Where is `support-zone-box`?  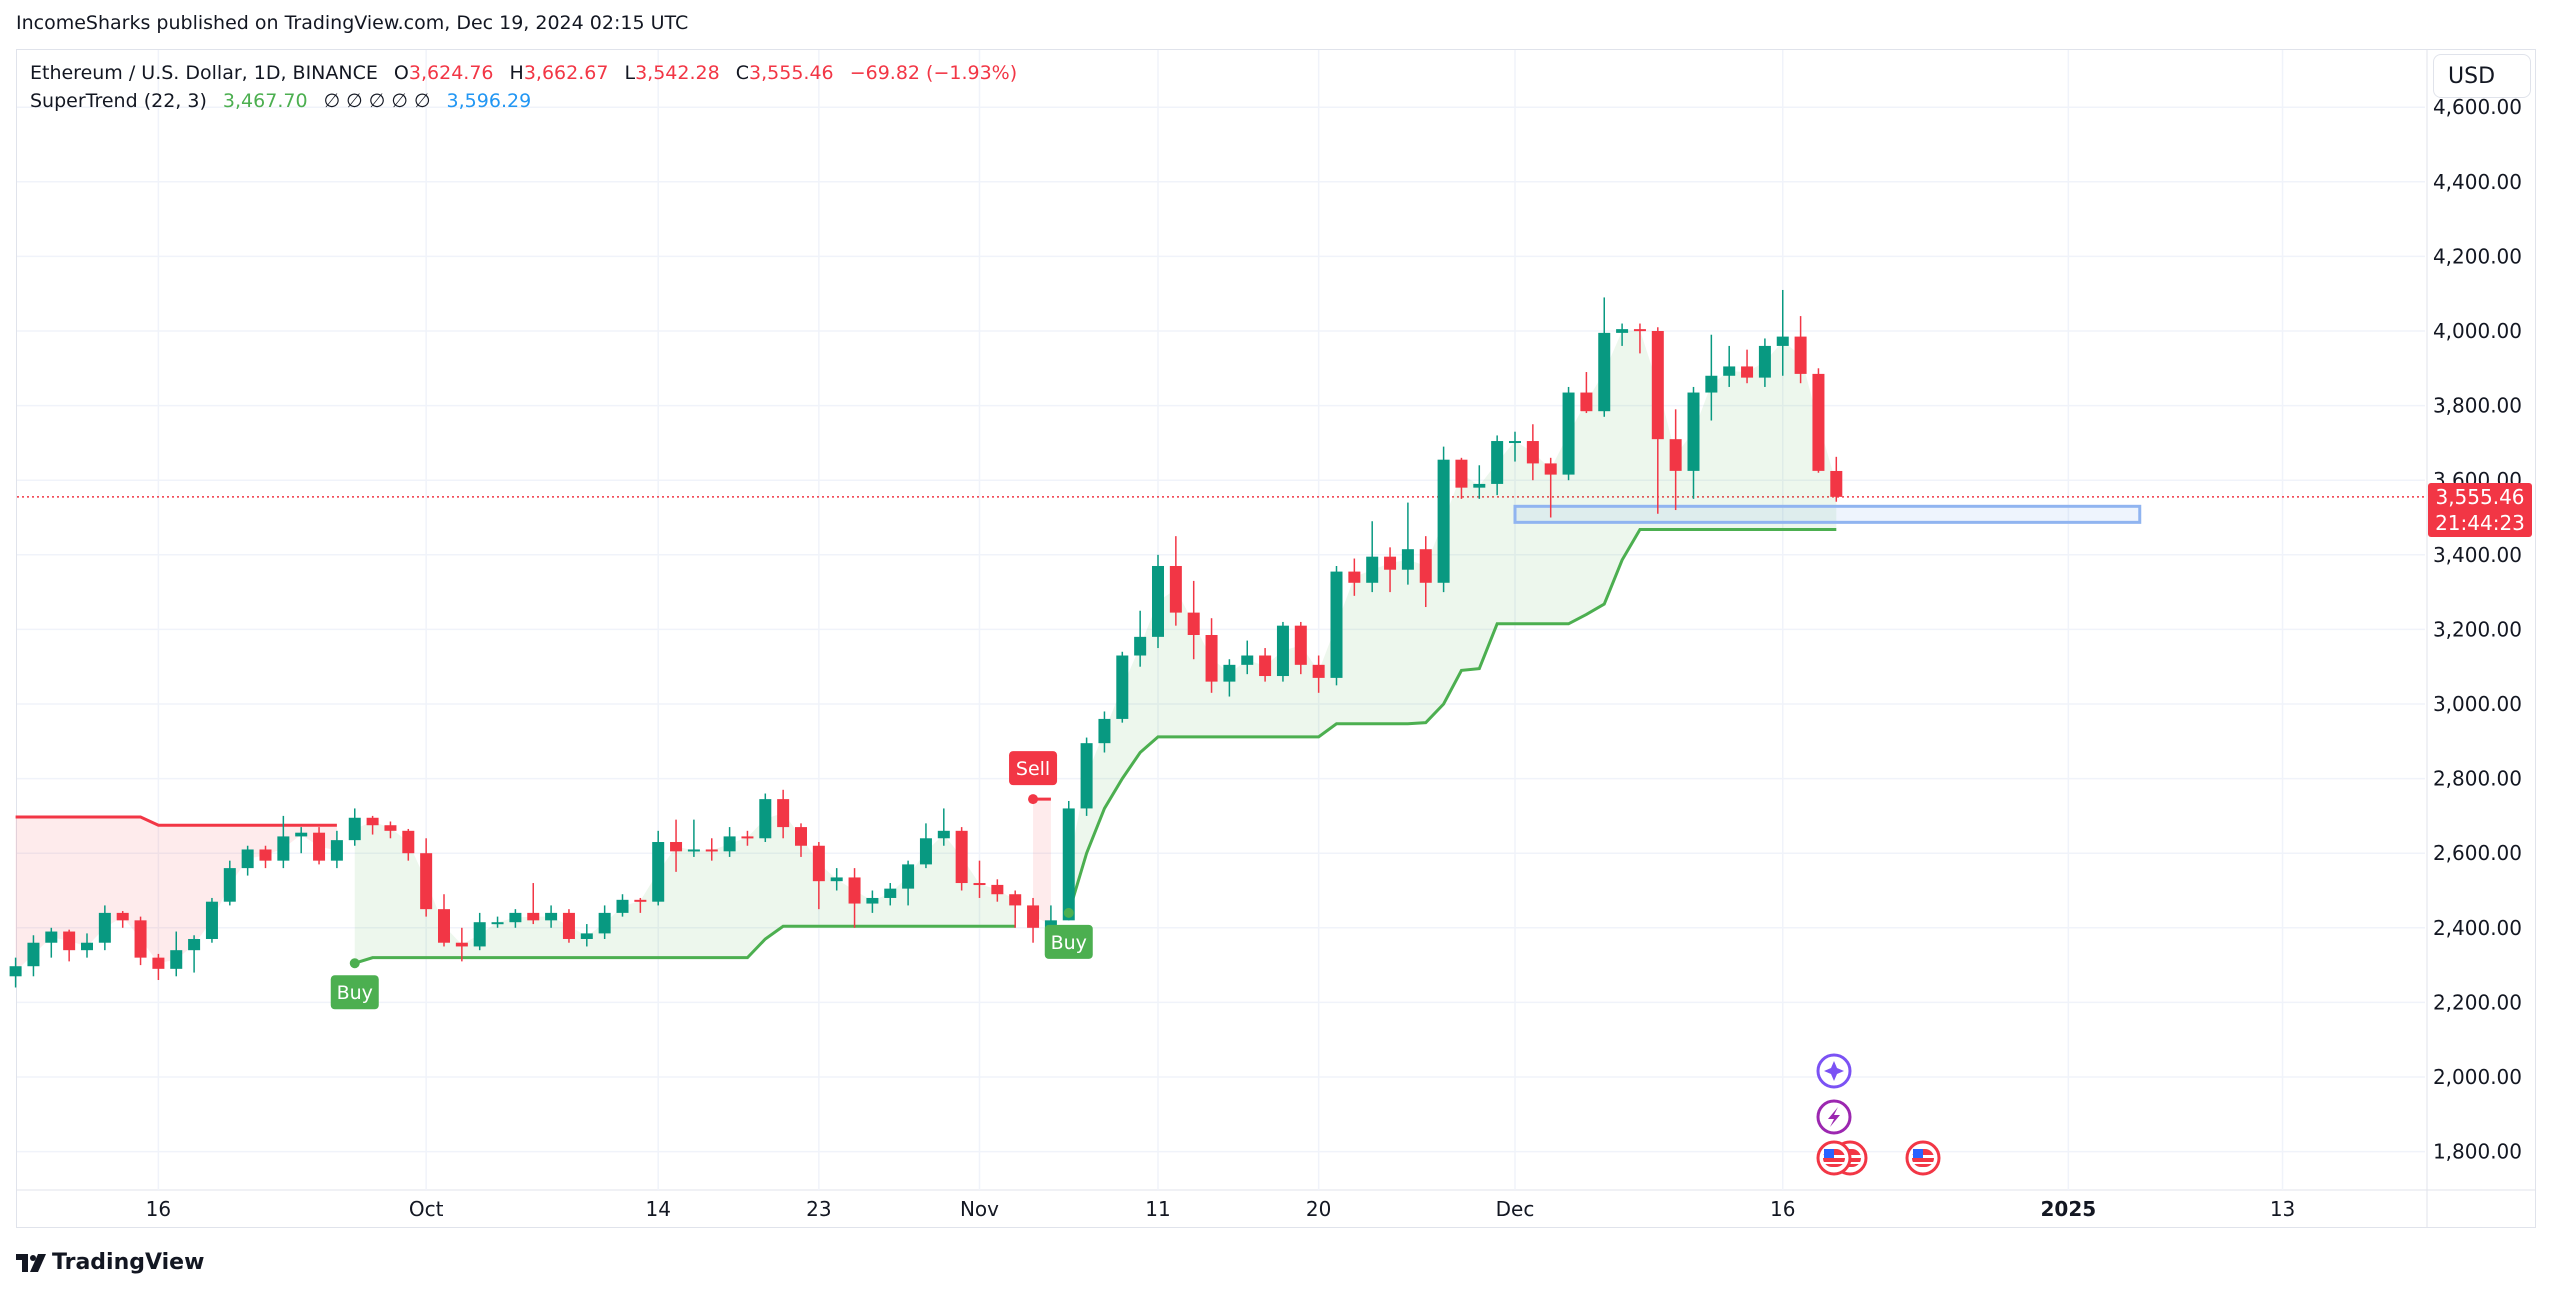 support-zone-box is located at coordinates (1827, 514).